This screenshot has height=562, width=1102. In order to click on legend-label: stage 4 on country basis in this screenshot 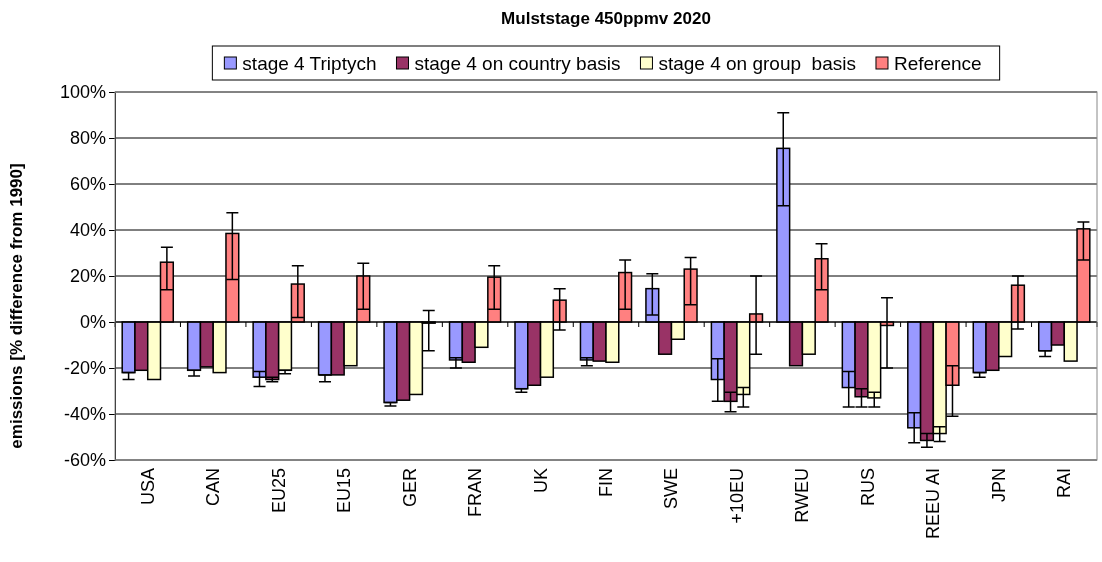, I will do `click(517, 63)`.